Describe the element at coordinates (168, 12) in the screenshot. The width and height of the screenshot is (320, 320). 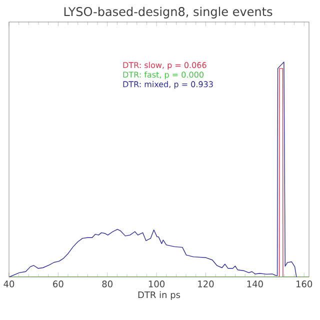
I see `chart-title: LYSO-based-design8, single events` at that location.